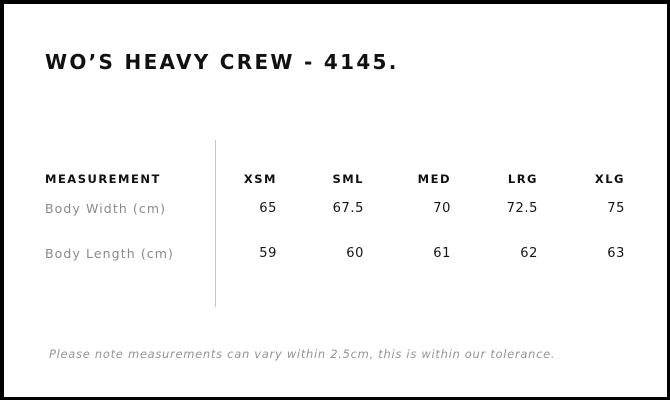 The width and height of the screenshot is (670, 400). What do you see at coordinates (260, 179) in the screenshot?
I see `column-header-xsm: XSM` at bounding box center [260, 179].